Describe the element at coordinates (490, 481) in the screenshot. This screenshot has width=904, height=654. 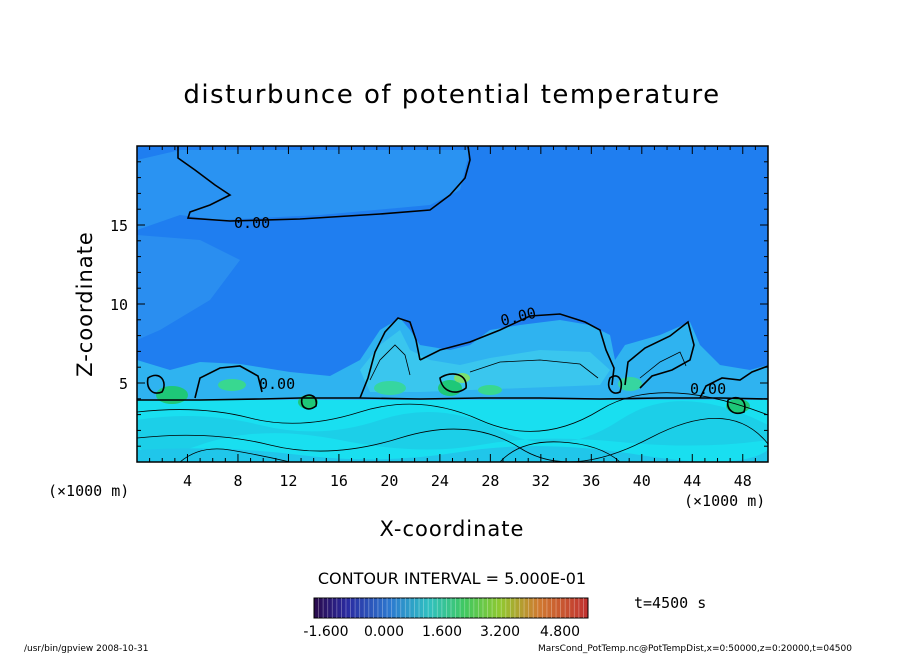
I see `x-tick-label: 28` at that location.